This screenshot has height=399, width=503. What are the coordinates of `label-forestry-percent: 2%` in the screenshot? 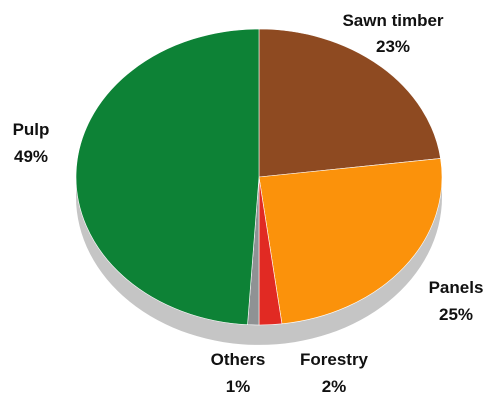 It's located at (334, 386).